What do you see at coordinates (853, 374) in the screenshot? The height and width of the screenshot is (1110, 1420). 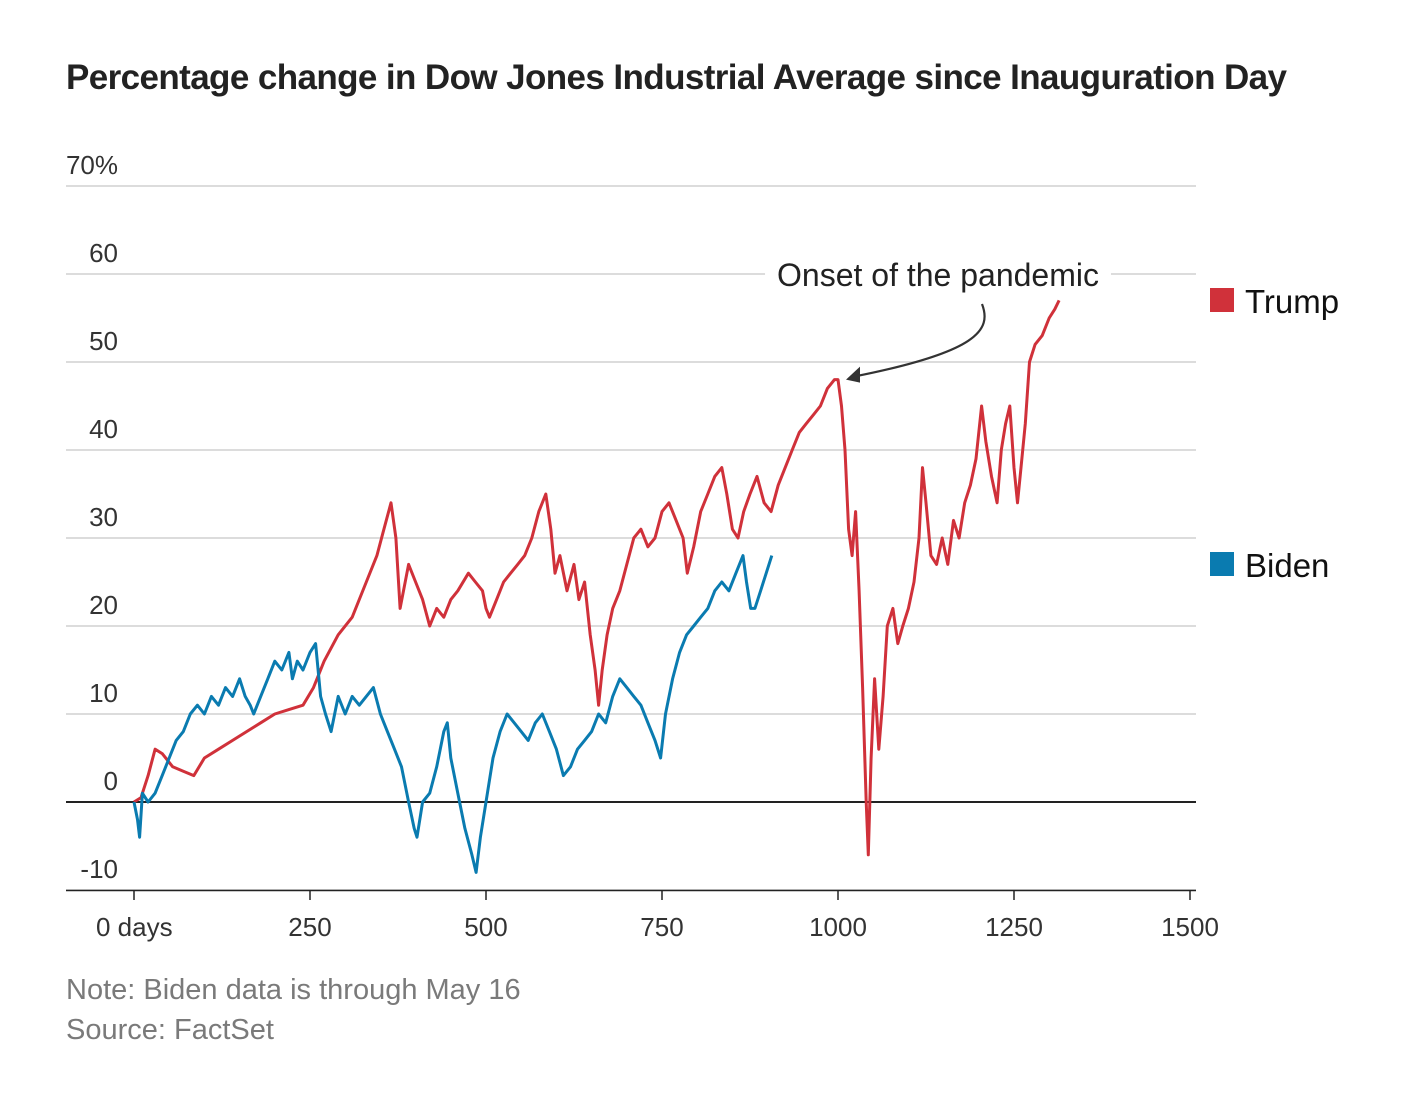 I see `annotation-arrowhead` at bounding box center [853, 374].